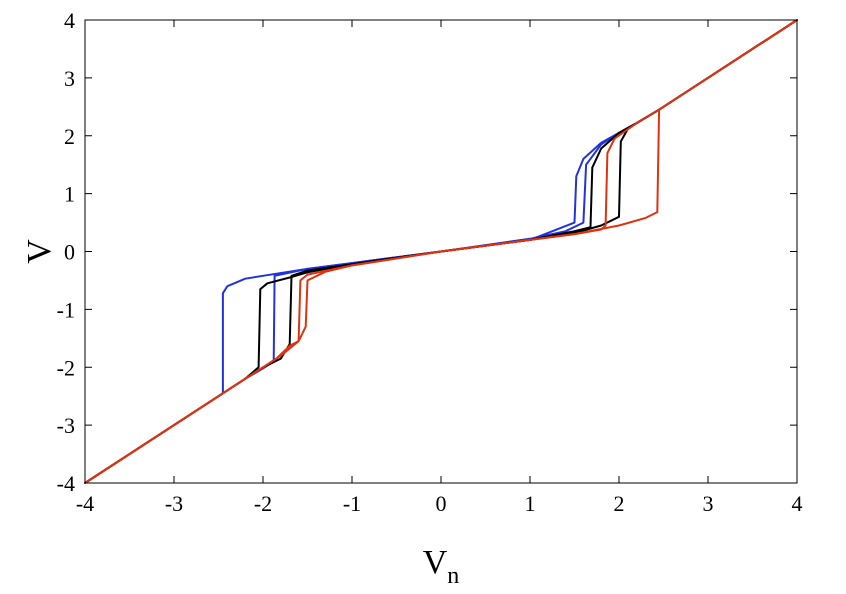 This screenshot has width=846, height=594. I want to click on x-tick-label: -3, so click(174, 503).